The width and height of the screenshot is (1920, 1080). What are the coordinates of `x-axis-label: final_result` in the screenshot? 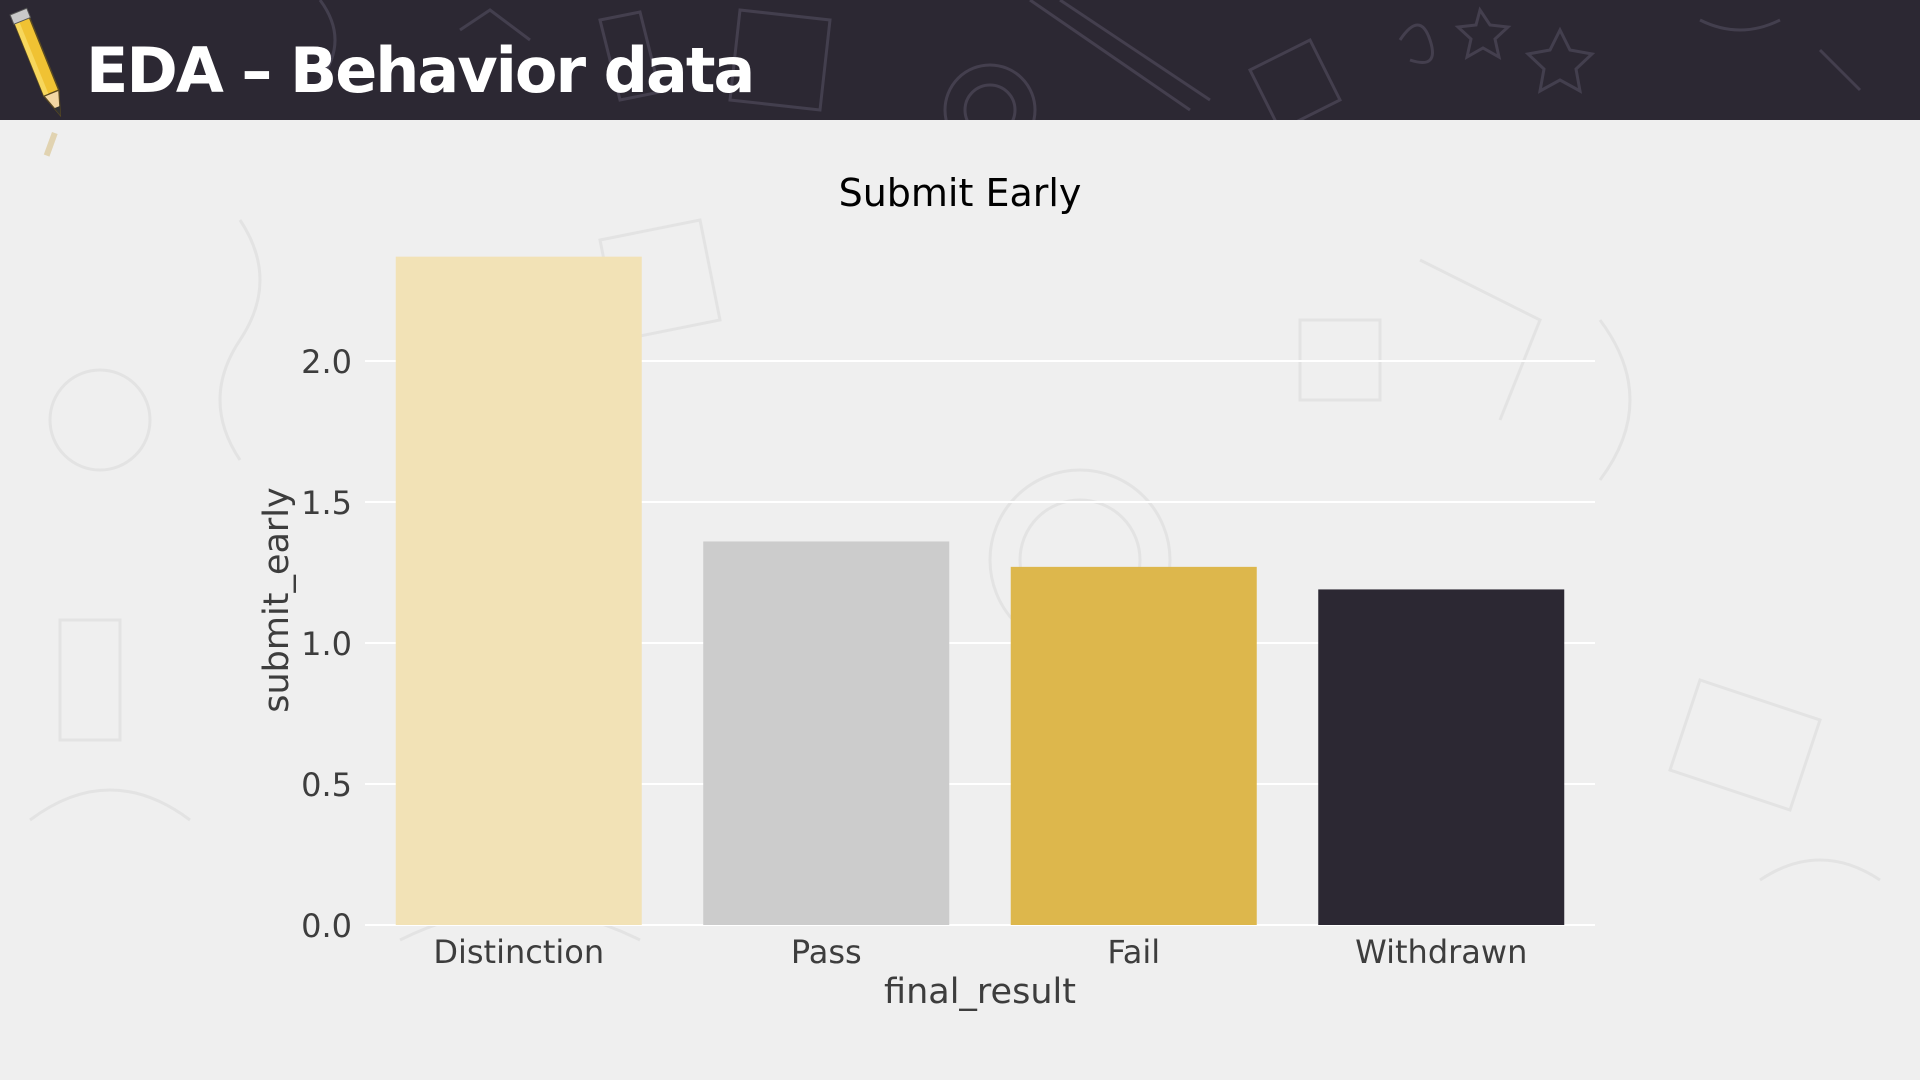 It's located at (980, 992).